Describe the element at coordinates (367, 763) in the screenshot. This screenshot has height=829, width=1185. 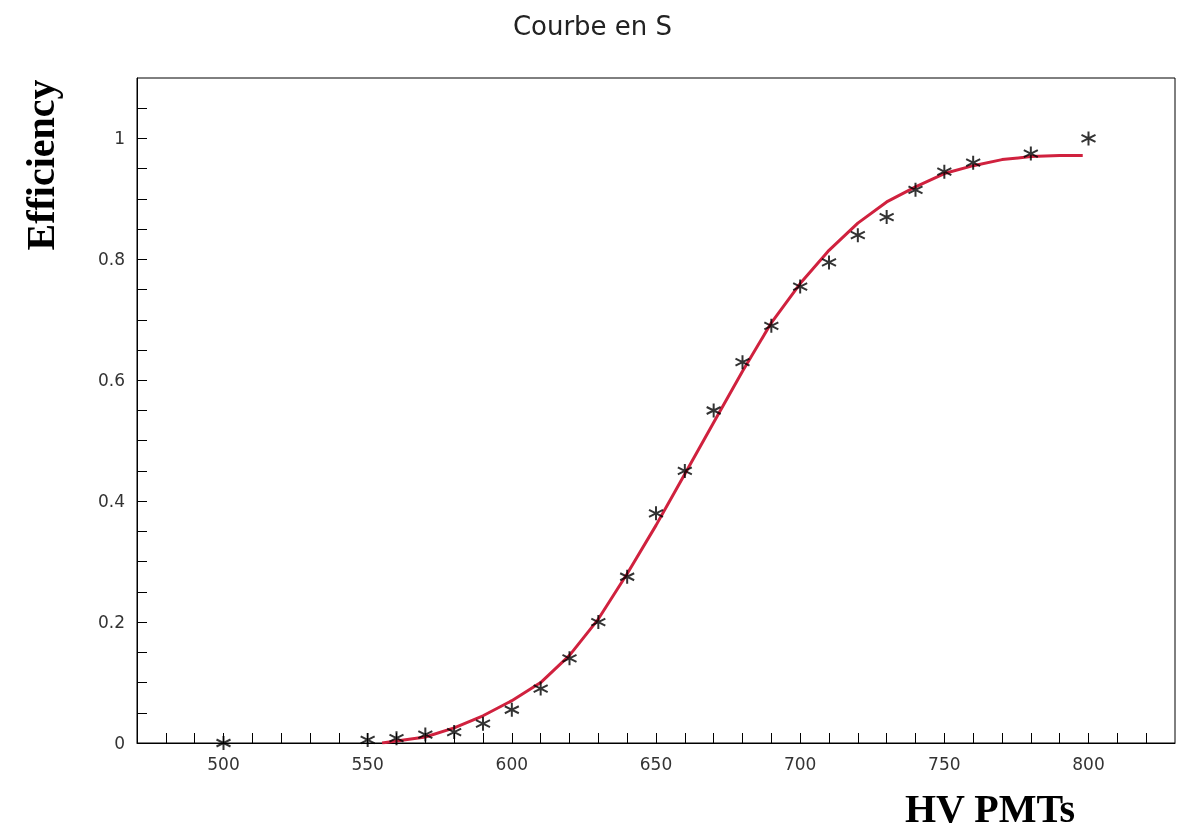
I see `x-tick-label: 550` at that location.